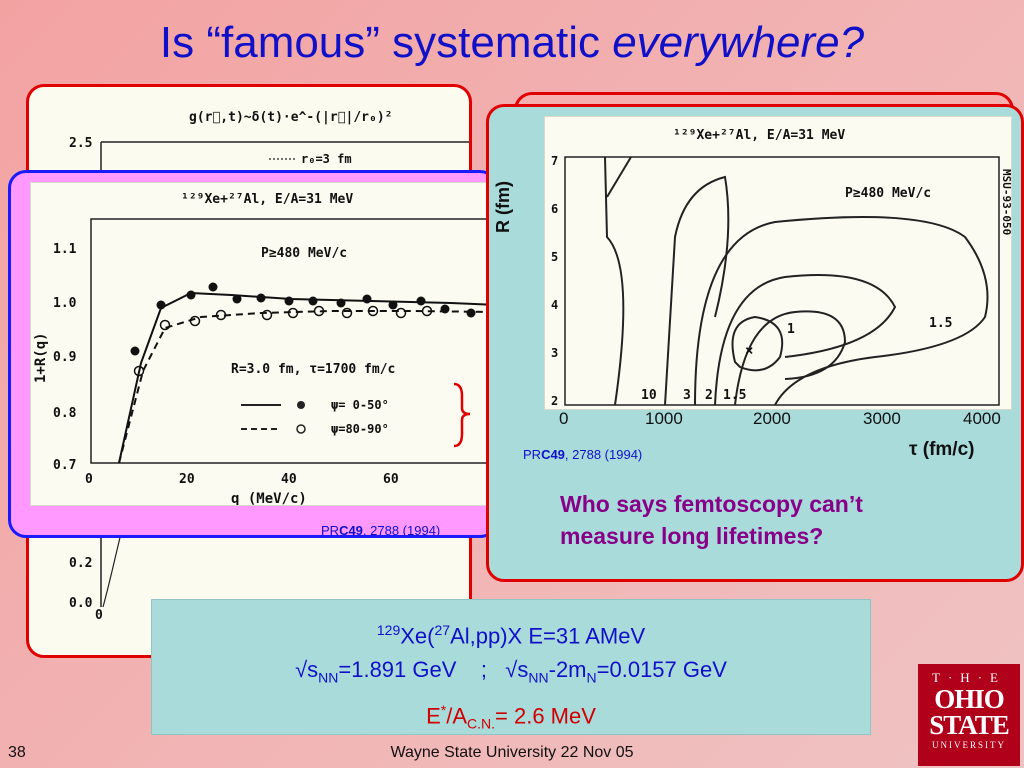 This screenshot has width=1024, height=768. Describe the element at coordinates (692, 536) in the screenshot. I see `question-line-2: measure long lifetimes?` at that location.